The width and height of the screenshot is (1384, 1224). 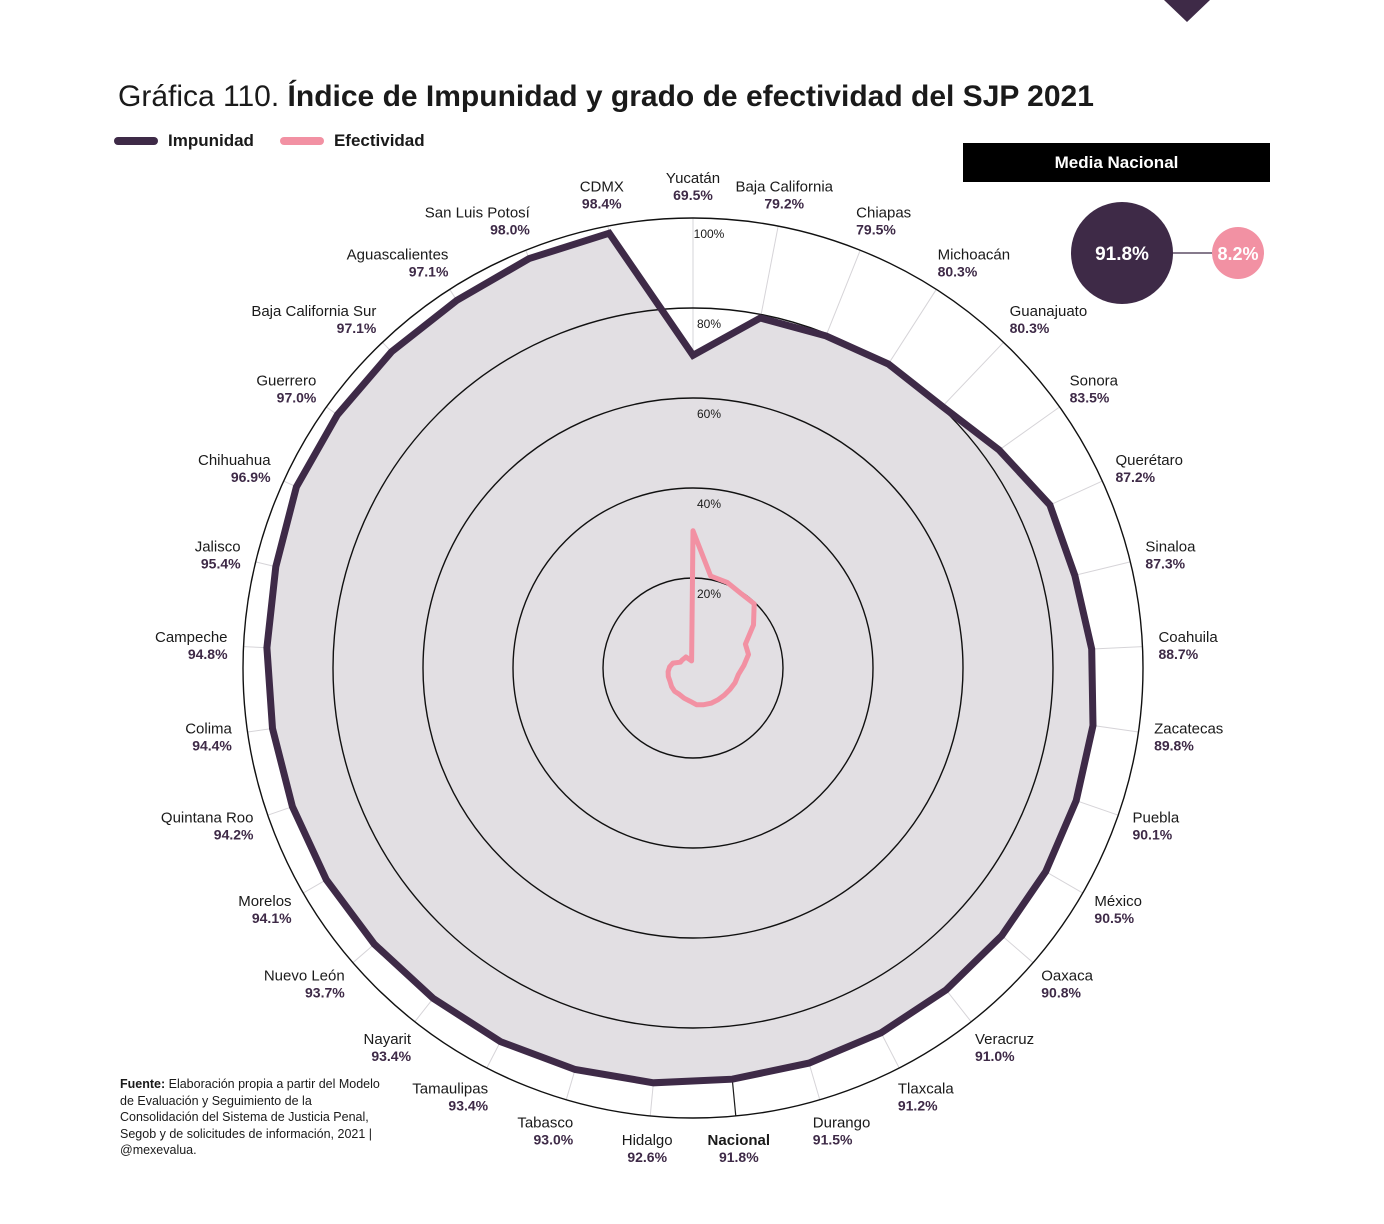 What do you see at coordinates (221, 563) in the screenshot?
I see `category-value: 95.4%` at bounding box center [221, 563].